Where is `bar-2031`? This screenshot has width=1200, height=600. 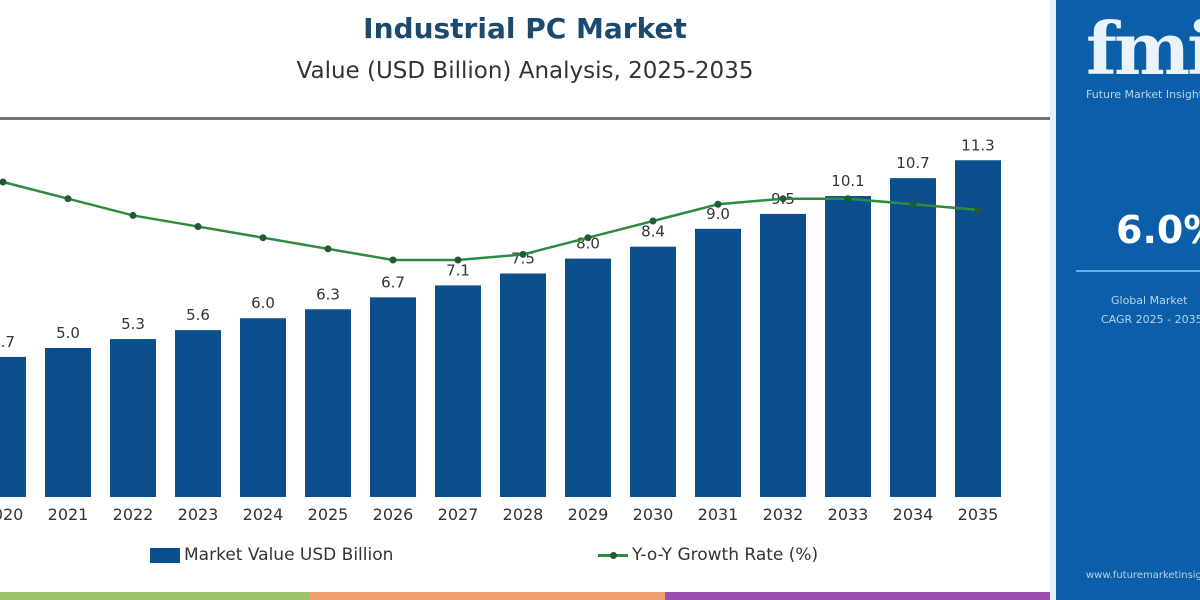
bar-2031 is located at coordinates (718, 363).